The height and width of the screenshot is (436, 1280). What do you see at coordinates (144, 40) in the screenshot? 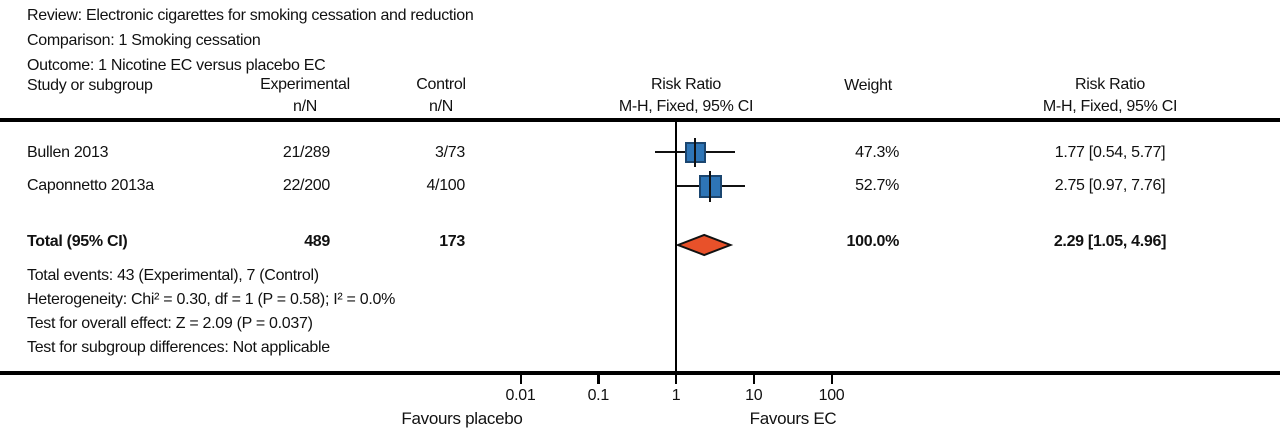
I see `comparison-line: Comparison: 1 Smoking cessation` at bounding box center [144, 40].